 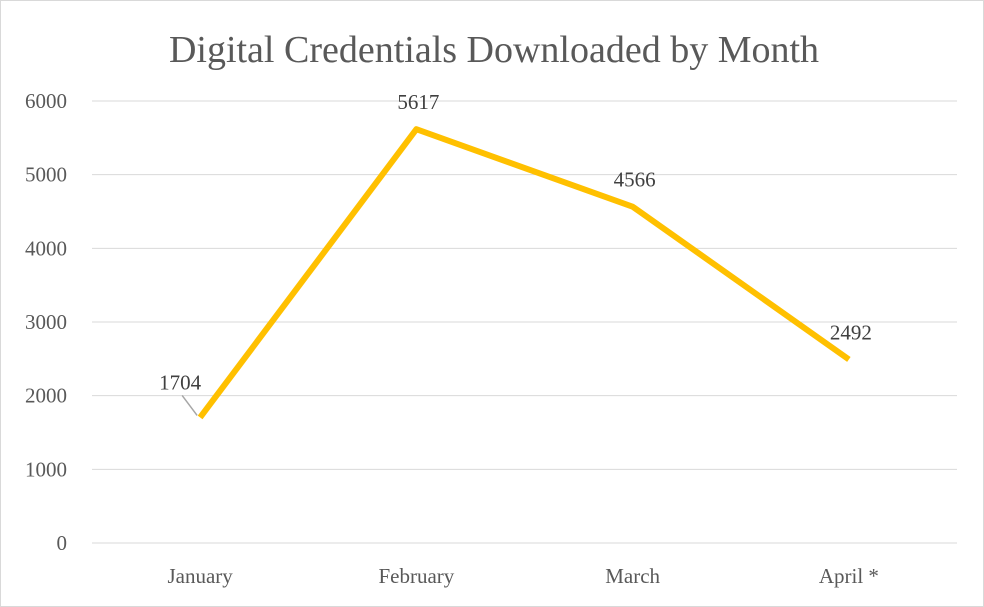 I want to click on data-label: 4566, so click(x=635, y=180).